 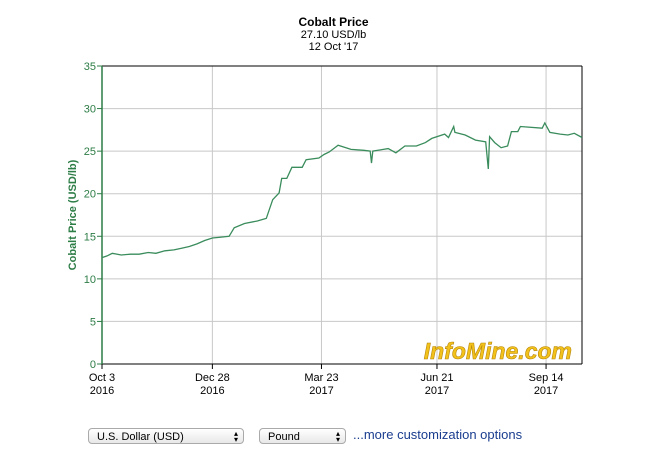 What do you see at coordinates (73, 214) in the screenshot?
I see `y-axis-label: Cobalt Price (USD/lb)` at bounding box center [73, 214].